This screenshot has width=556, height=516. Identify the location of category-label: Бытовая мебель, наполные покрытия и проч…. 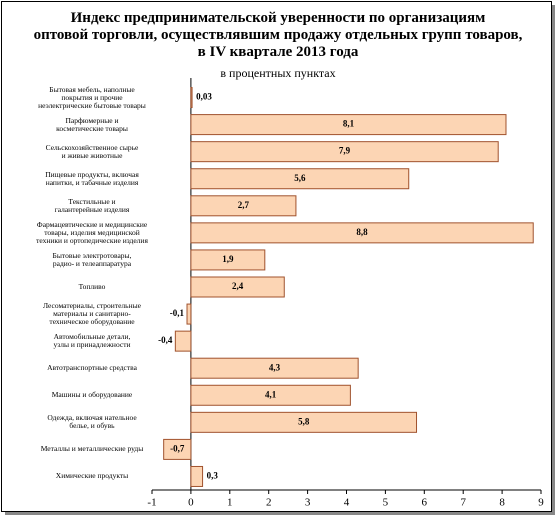
(92, 97).